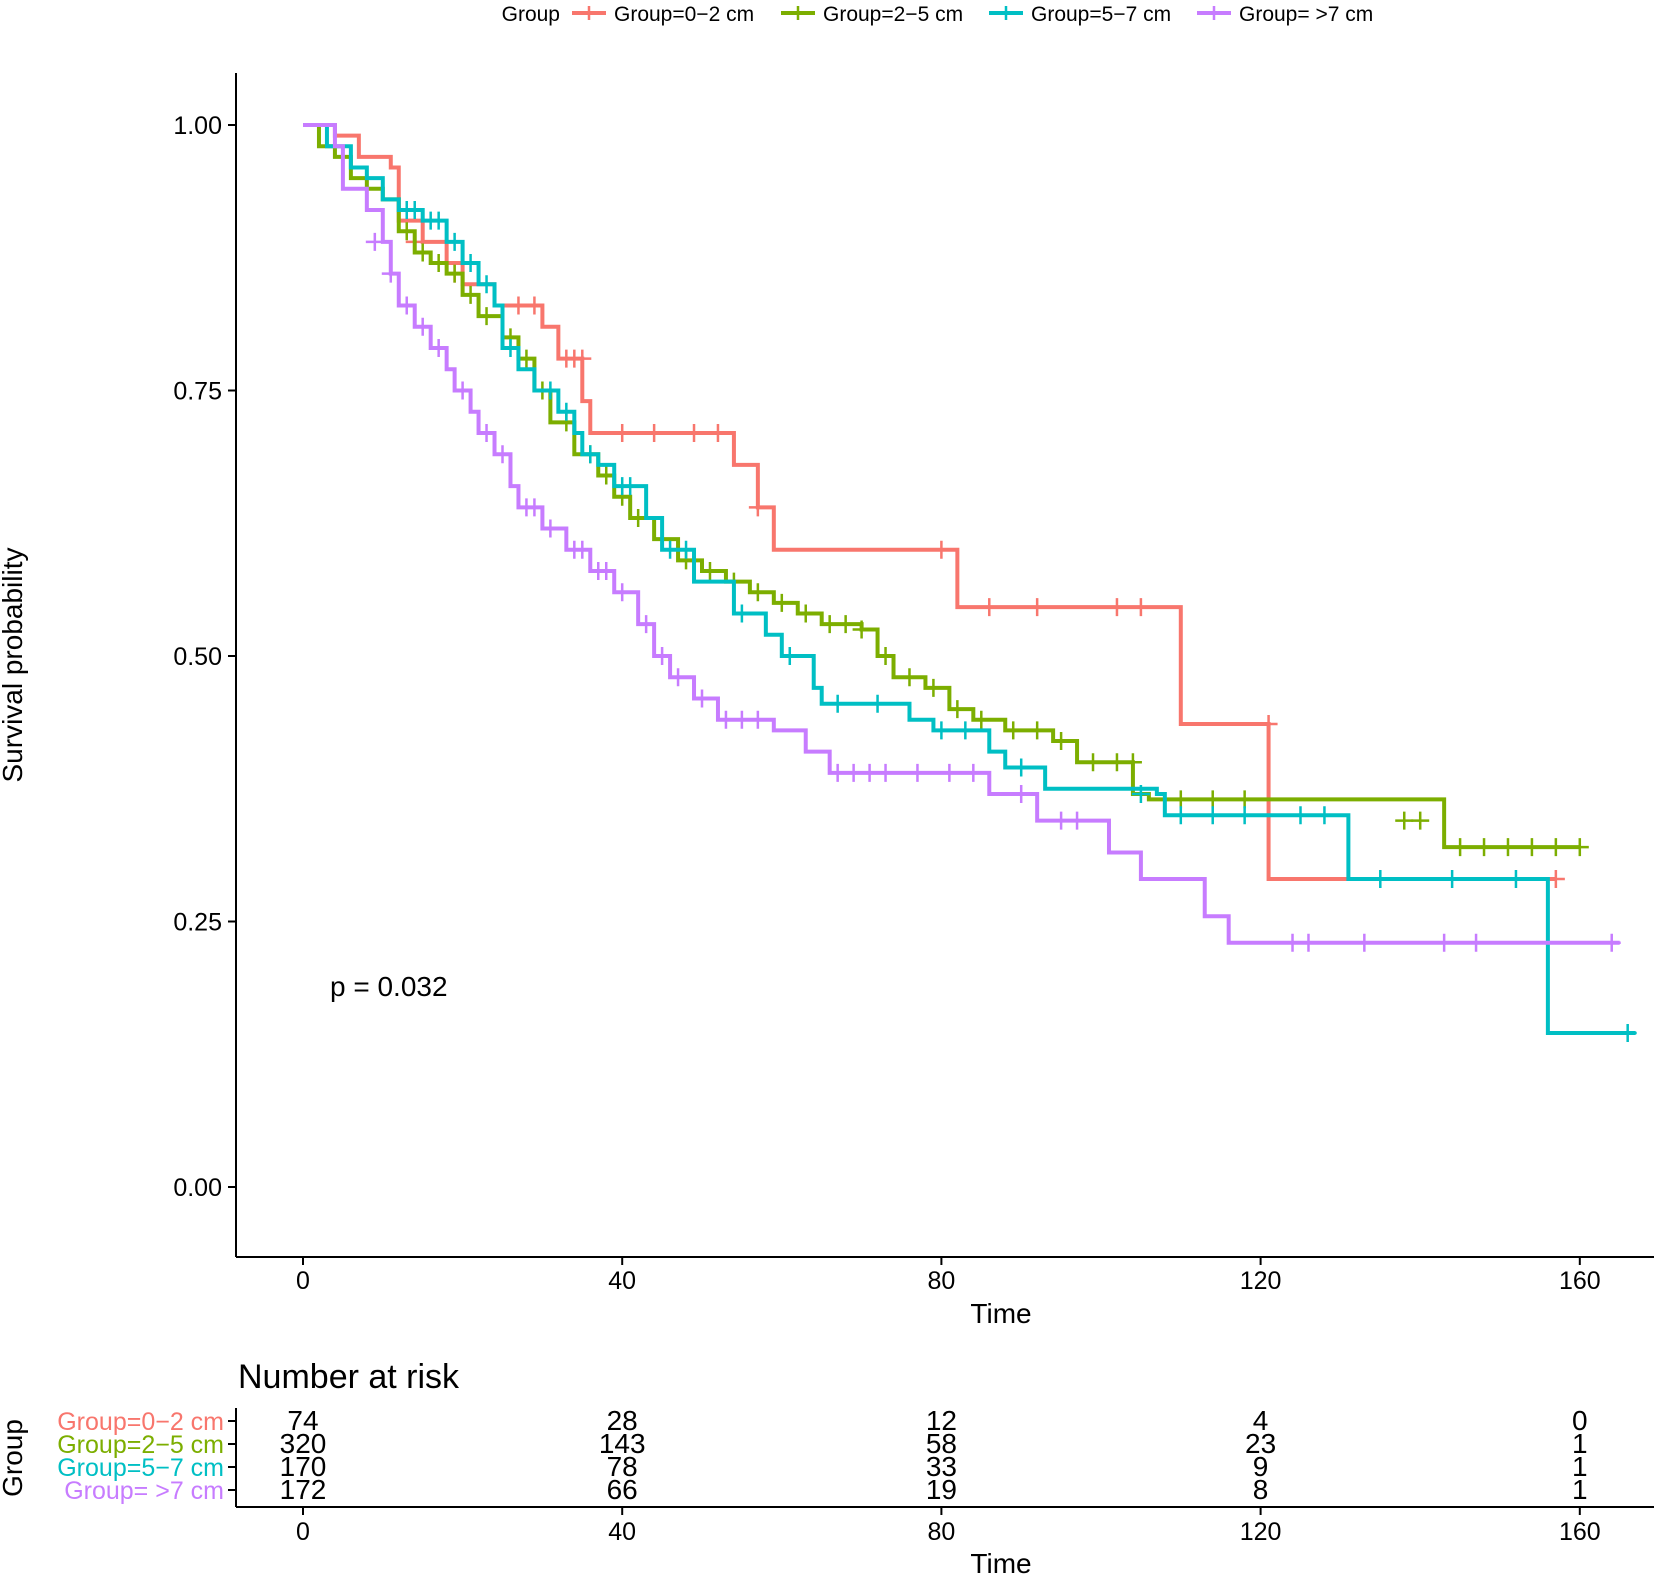 Image resolution: width=1654 pixels, height=1578 pixels. I want to click on risk-count: 12, so click(941, 1420).